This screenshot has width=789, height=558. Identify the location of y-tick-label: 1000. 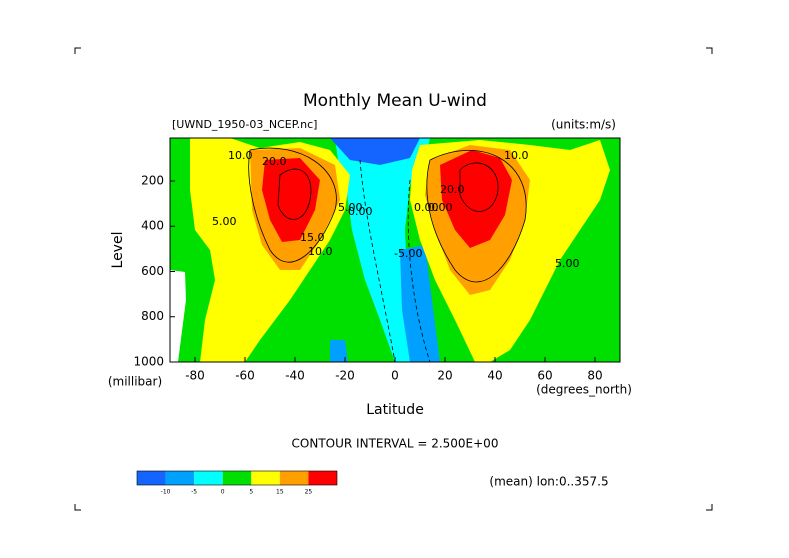
(148, 362).